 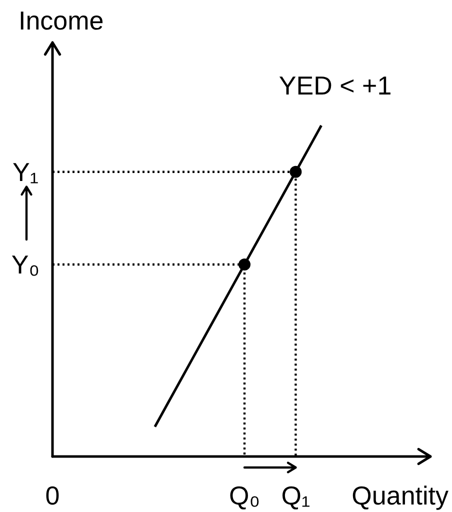 What do you see at coordinates (61, 21) in the screenshot?
I see `y-axis-title: Income` at bounding box center [61, 21].